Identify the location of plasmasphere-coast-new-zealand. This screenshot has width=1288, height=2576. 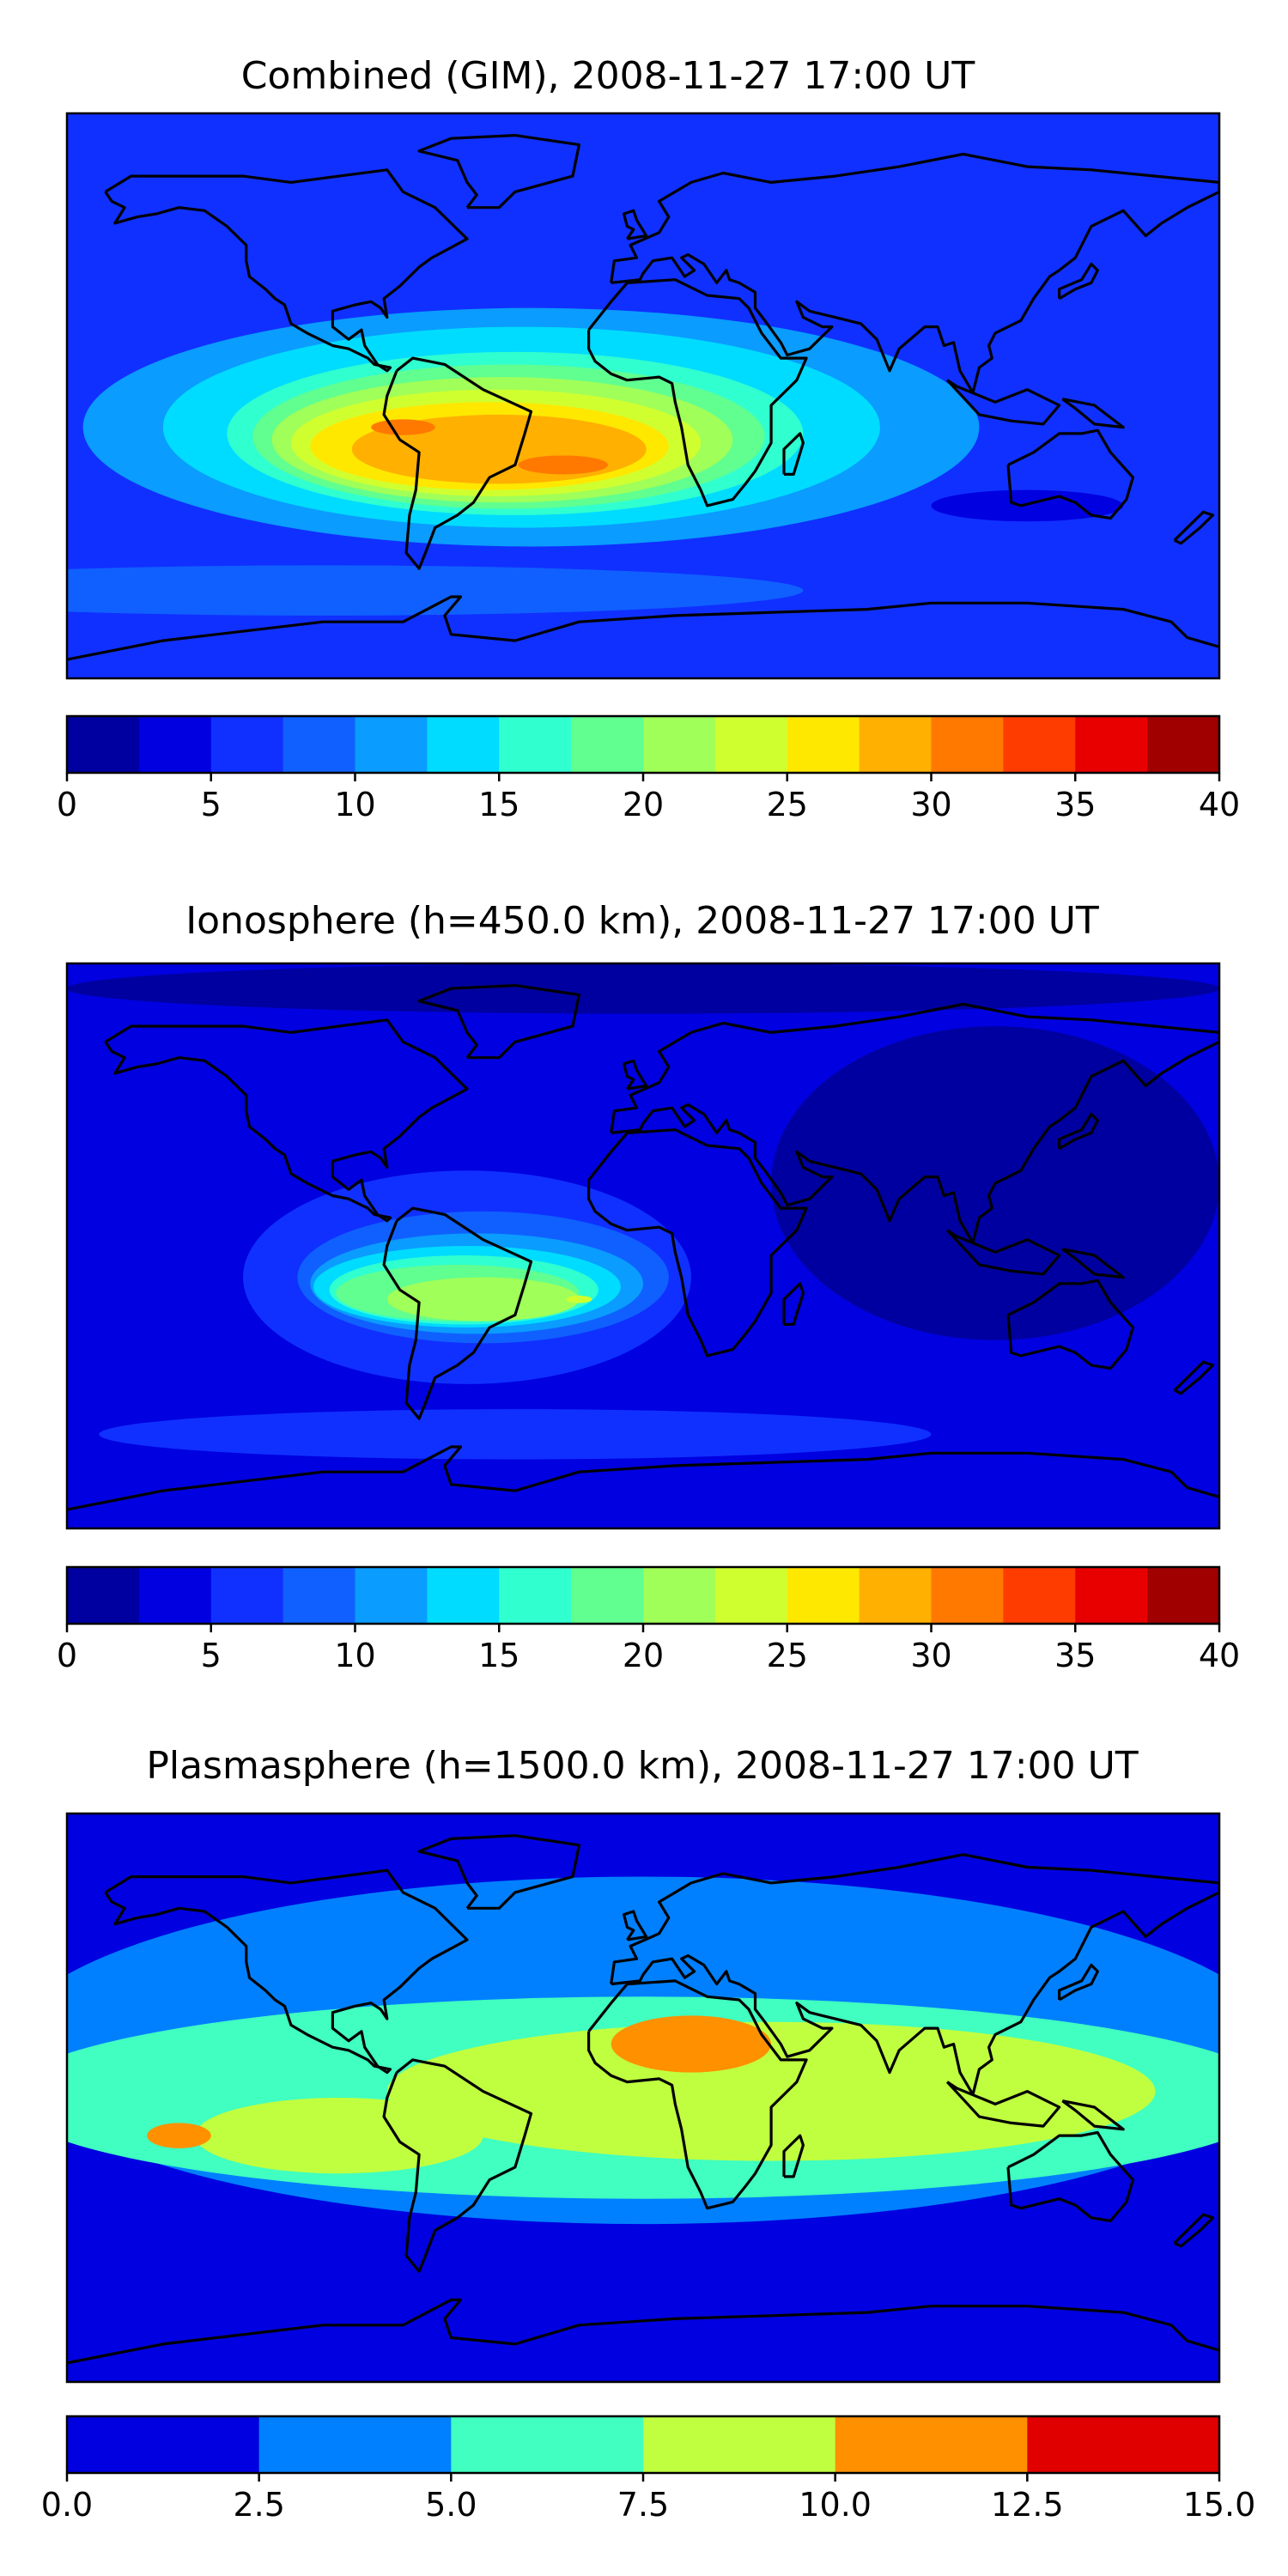
(1194, 2230).